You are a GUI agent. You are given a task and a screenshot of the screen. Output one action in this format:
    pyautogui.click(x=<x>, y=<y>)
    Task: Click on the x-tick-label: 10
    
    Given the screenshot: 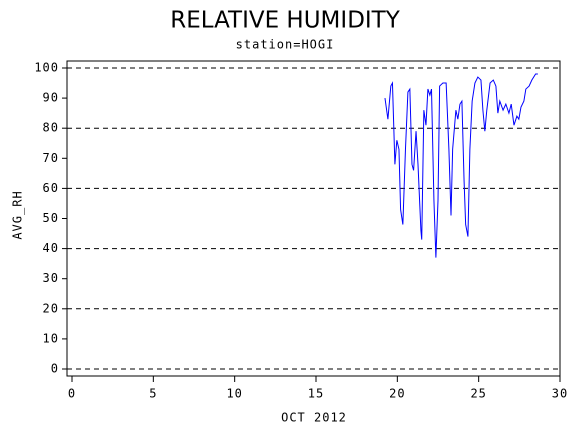 What is the action you would take?
    pyautogui.click(x=234, y=394)
    